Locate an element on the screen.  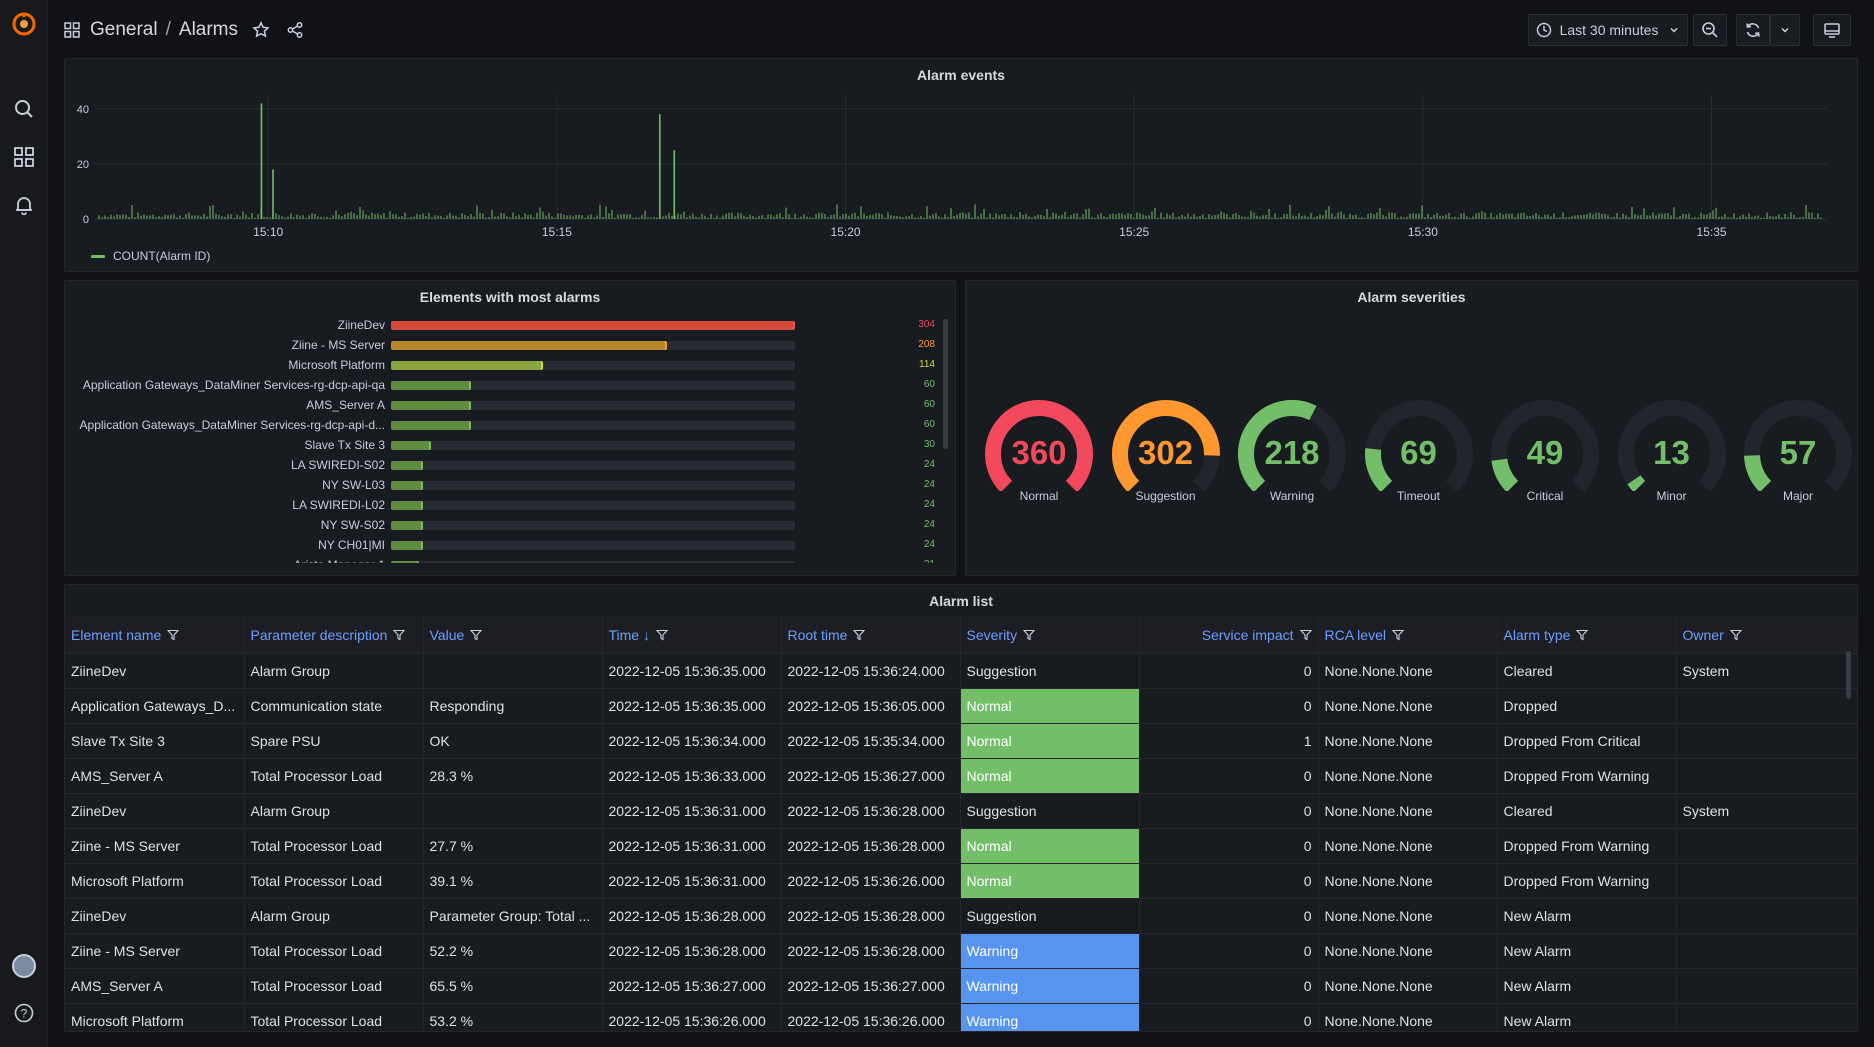
share-icon is located at coordinates (295, 30).